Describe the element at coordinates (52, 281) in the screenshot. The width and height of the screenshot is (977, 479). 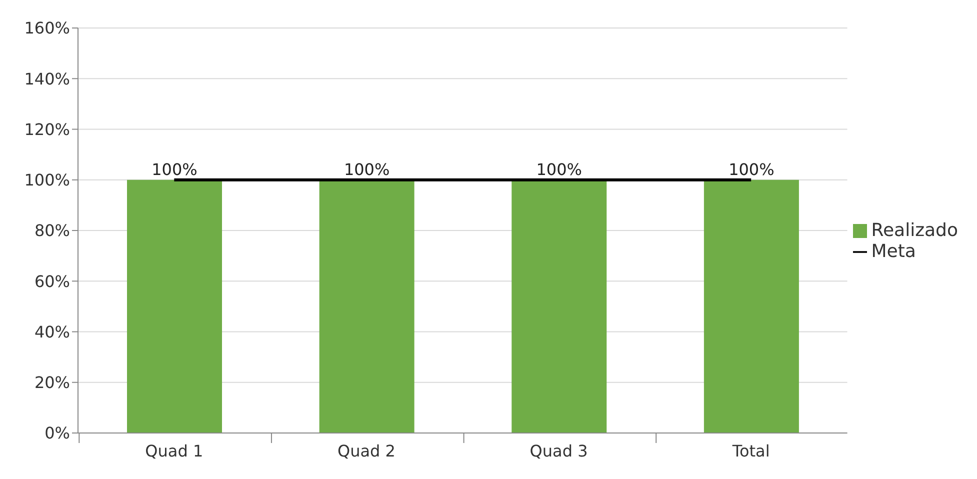
I see `y-tick-label: 60%` at that location.